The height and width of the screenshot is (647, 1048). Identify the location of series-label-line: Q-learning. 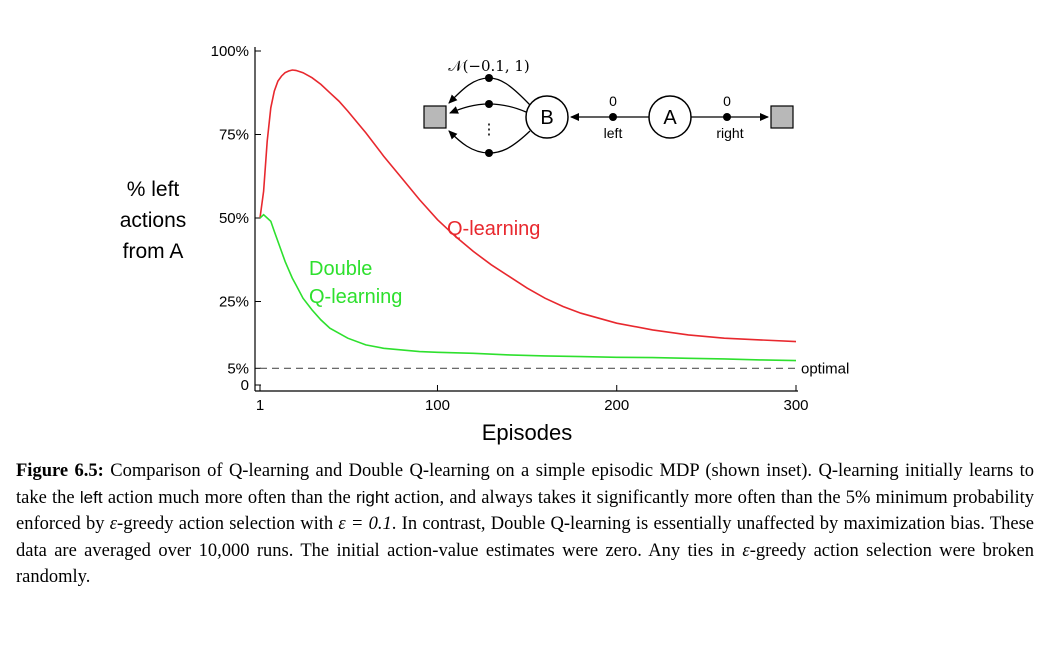
(355, 297).